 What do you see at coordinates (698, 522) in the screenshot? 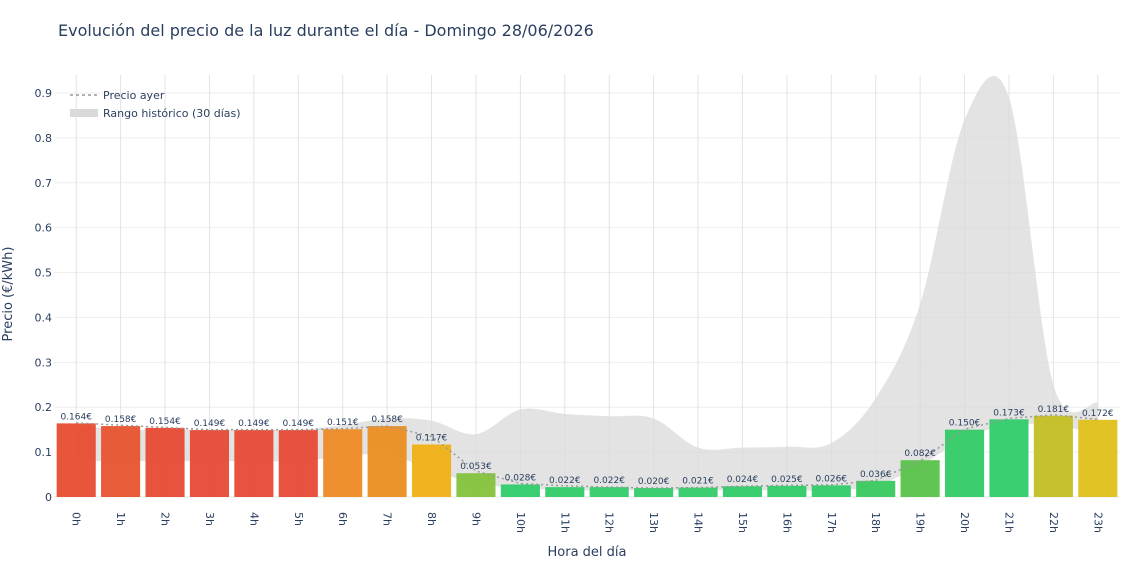
I see `x-tick-label: 14h` at bounding box center [698, 522].